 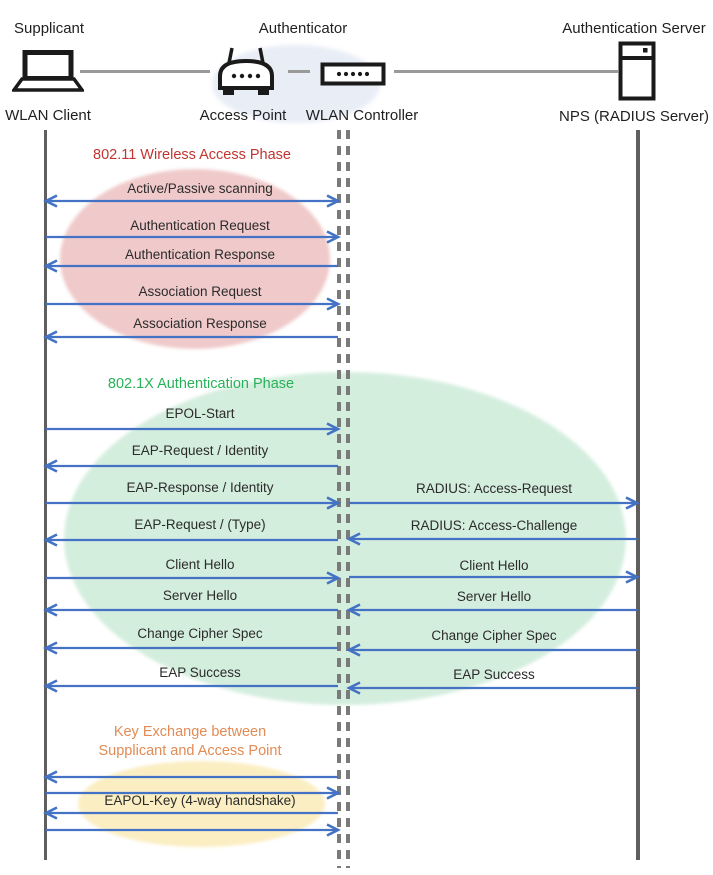 What do you see at coordinates (48, 72) in the screenshot?
I see `laptop-icon` at bounding box center [48, 72].